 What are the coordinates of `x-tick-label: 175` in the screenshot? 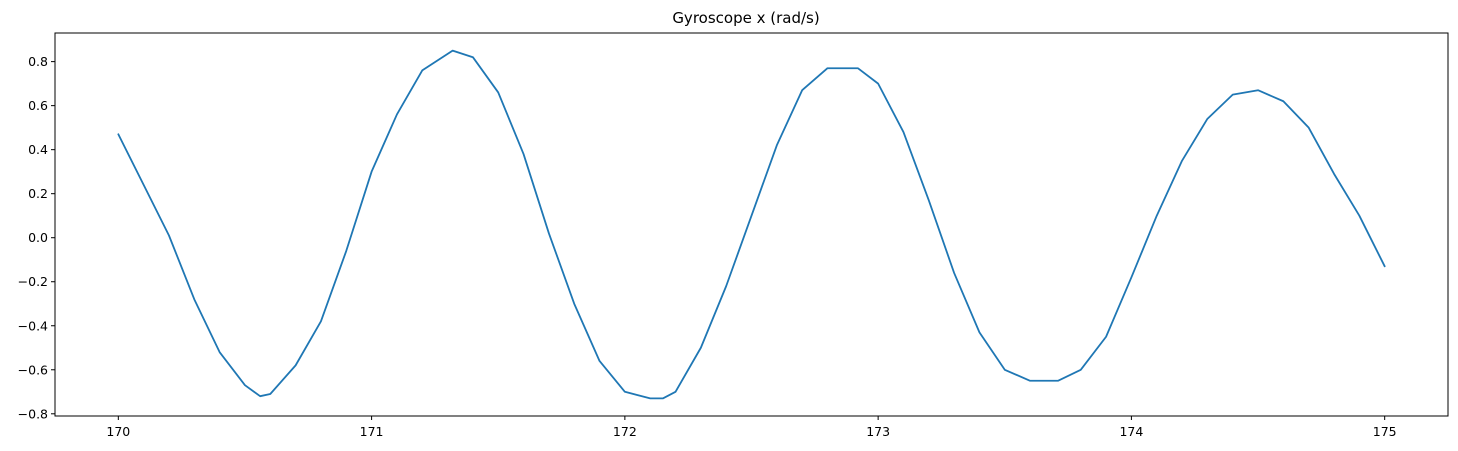 It's located at (1385, 431).